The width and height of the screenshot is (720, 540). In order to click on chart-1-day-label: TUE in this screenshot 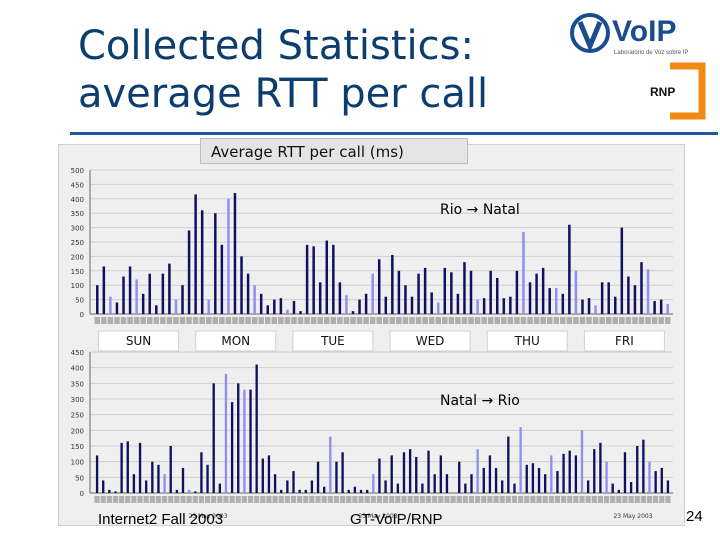, I will do `click(332, 341)`.